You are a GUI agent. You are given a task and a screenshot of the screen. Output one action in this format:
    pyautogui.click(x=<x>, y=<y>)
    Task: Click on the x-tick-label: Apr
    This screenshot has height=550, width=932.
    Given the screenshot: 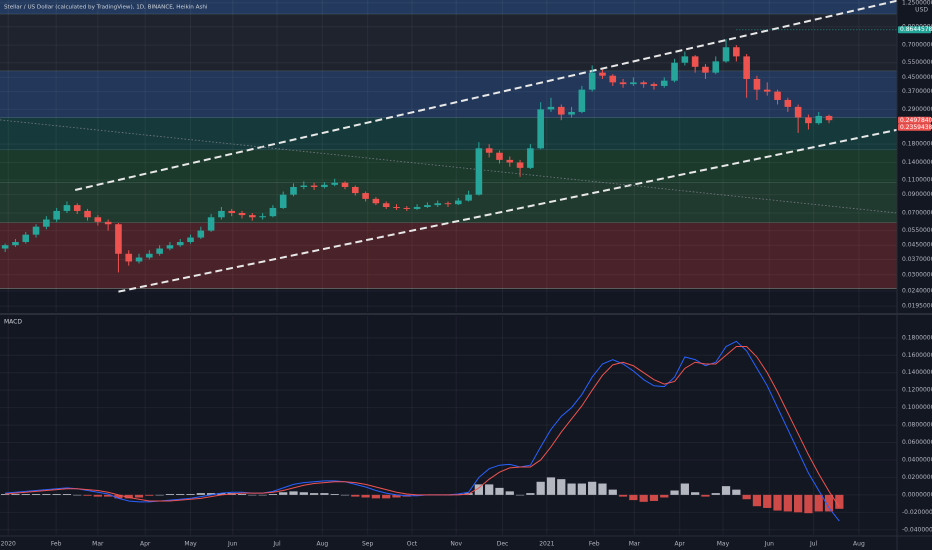 What is the action you would take?
    pyautogui.click(x=680, y=544)
    